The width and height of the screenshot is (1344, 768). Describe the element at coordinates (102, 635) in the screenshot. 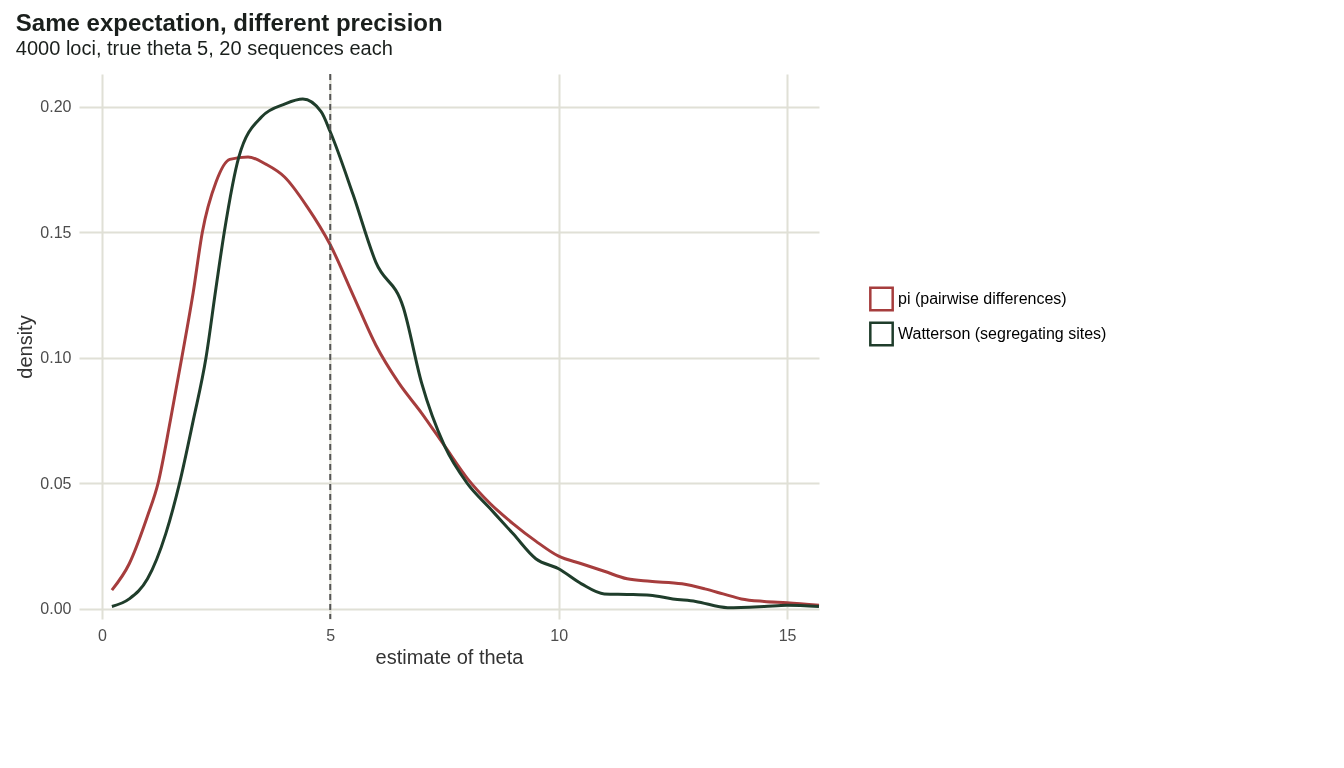

I see `x-tick-label: 0` at that location.